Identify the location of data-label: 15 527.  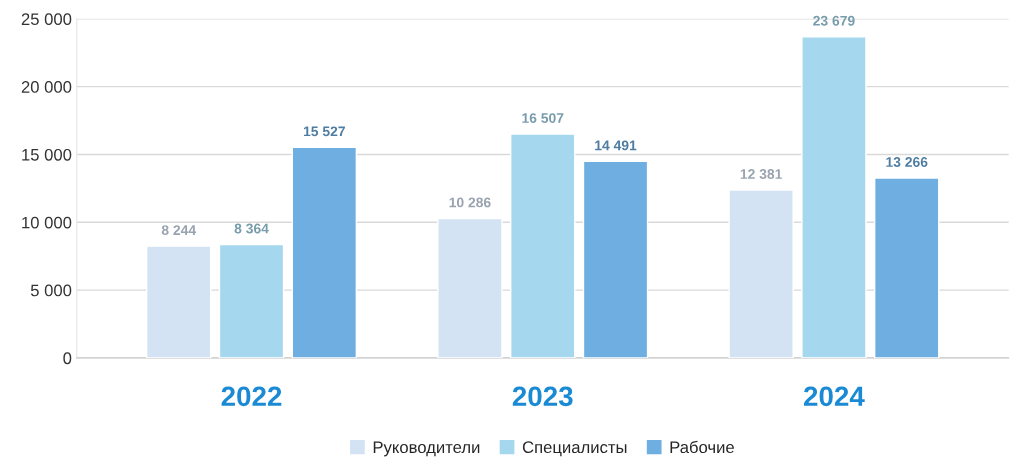
(324, 131).